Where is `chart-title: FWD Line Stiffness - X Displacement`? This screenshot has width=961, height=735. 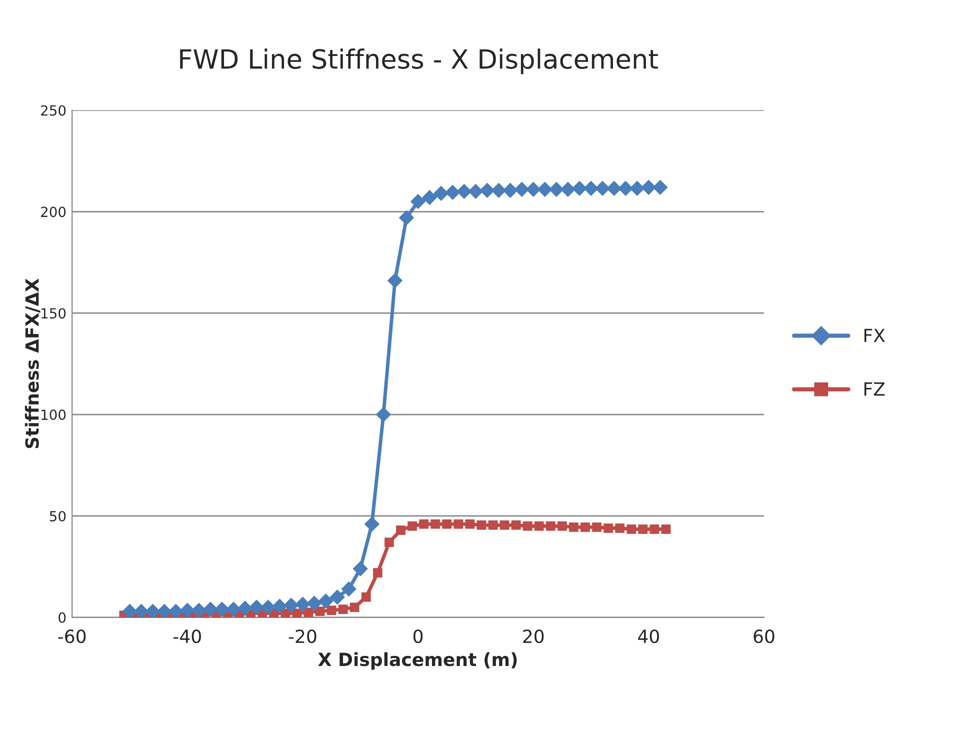 chart-title: FWD Line Stiffness - X Displacement is located at coordinates (419, 61).